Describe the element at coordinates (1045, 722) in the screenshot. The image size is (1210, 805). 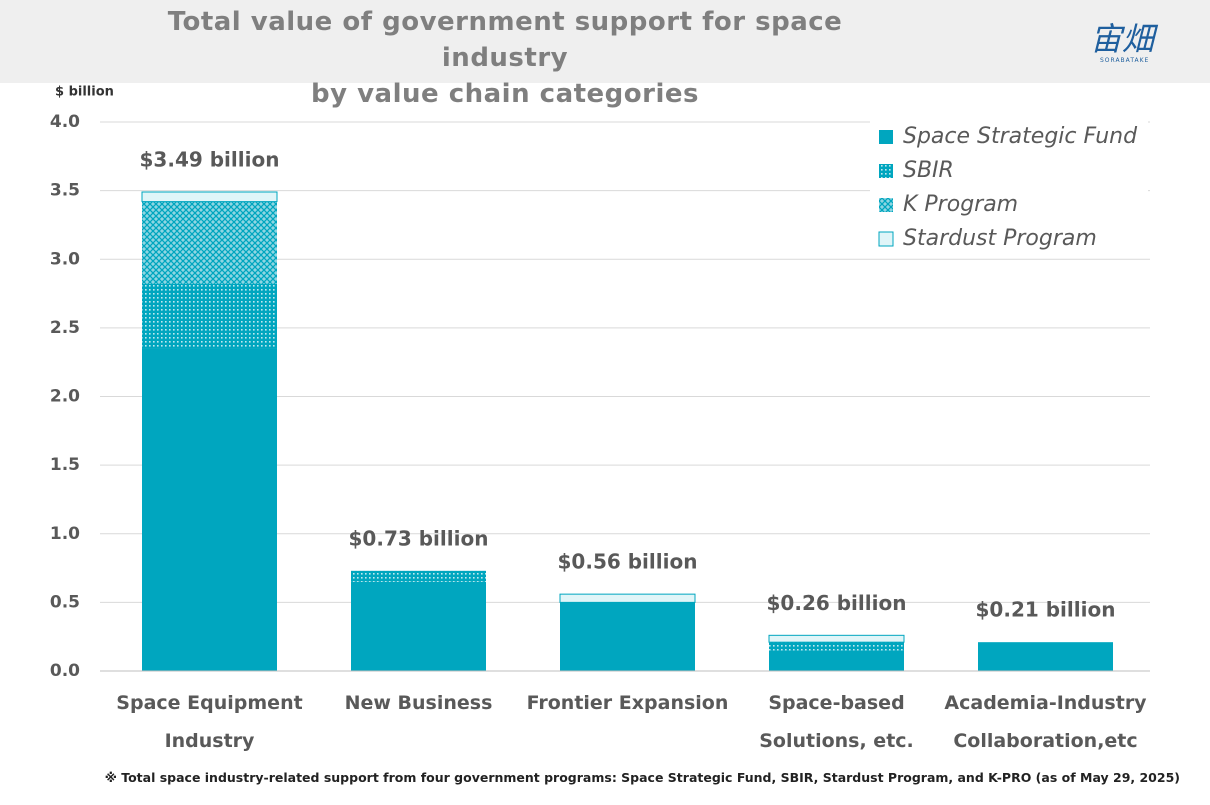
I see `x-tick-label: Academia-Industry Collaboration,etc` at that location.